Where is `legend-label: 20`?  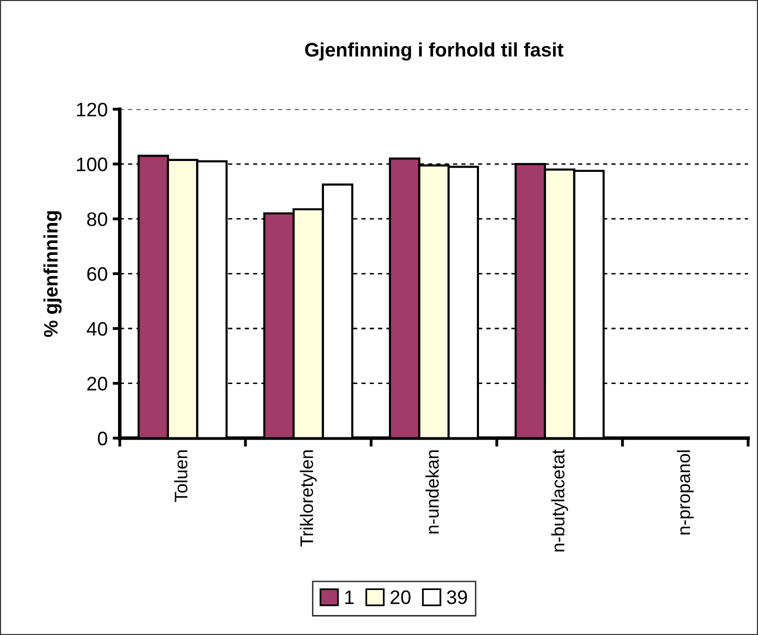 legend-label: 20 is located at coordinates (400, 597).